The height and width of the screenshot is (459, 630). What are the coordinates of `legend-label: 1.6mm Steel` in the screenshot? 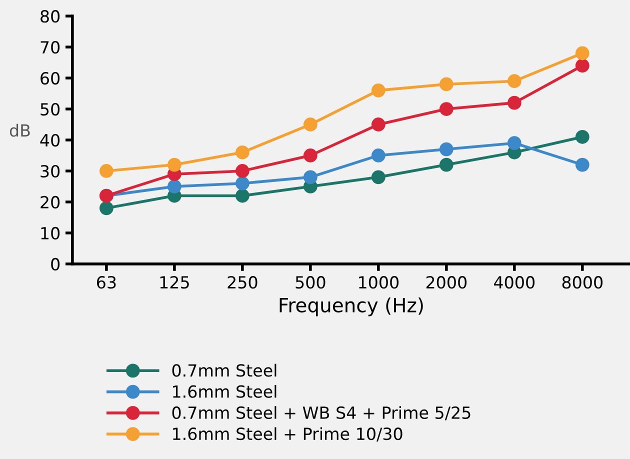 It's located at (224, 391).